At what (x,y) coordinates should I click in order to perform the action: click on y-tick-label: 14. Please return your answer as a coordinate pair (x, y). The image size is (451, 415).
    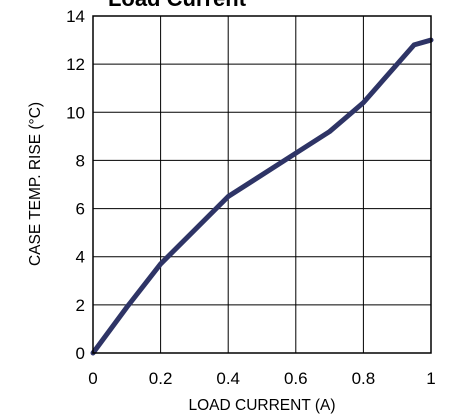
    Looking at the image, I should click on (75, 16).